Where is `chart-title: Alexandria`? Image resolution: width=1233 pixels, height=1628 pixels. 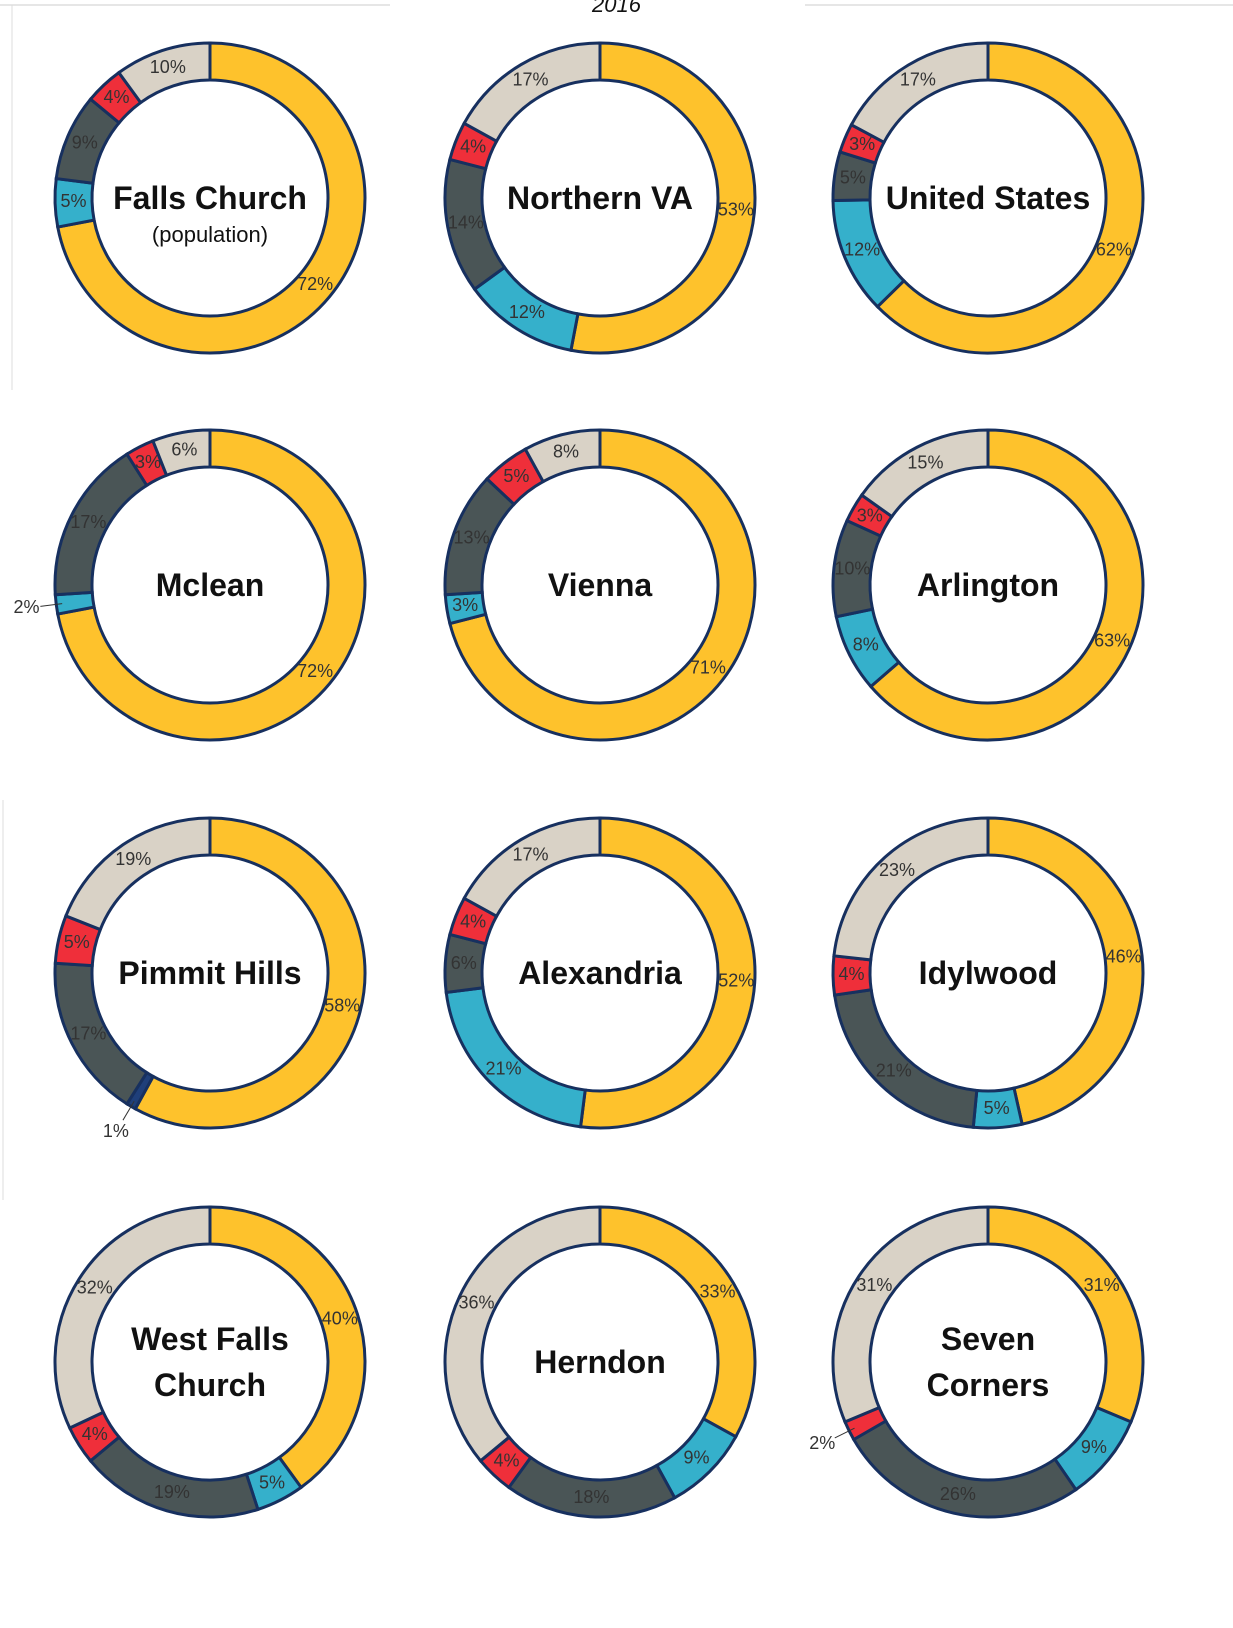 chart-title: Alexandria is located at coordinates (600, 973).